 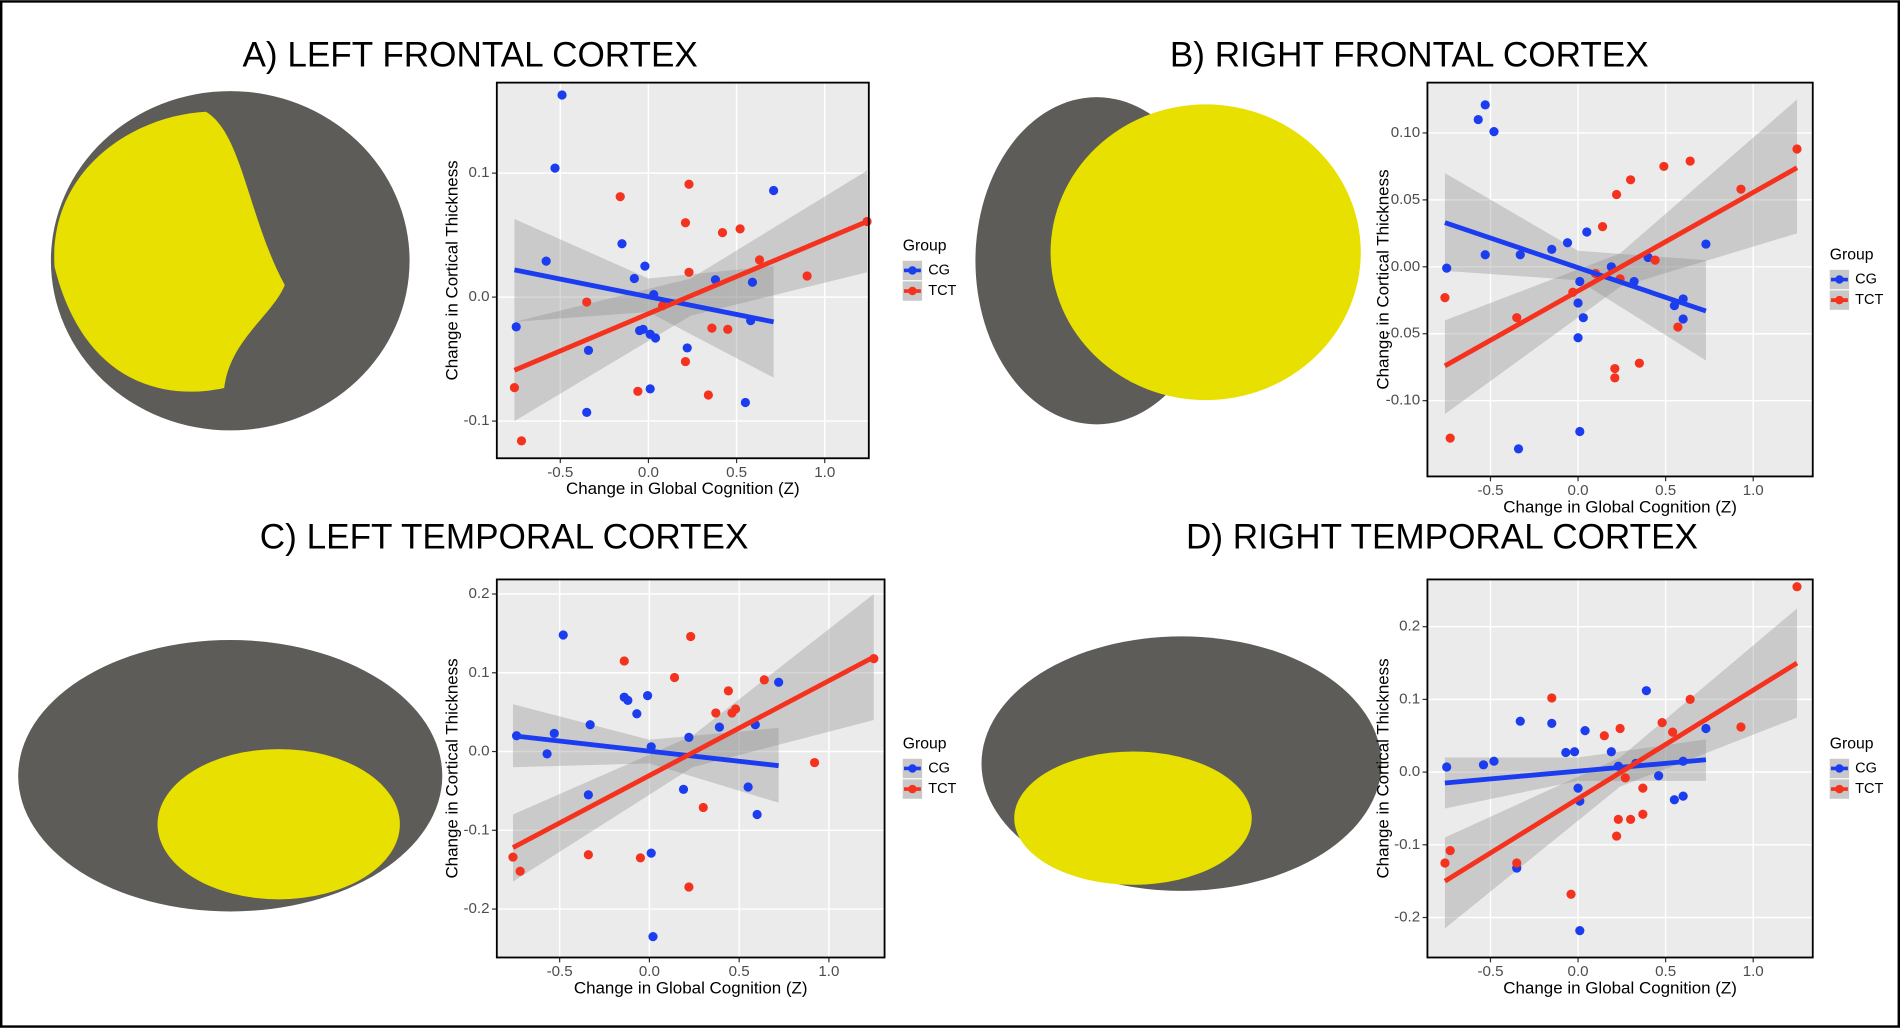 I want to click on plot-border, so click(x=690, y=768).